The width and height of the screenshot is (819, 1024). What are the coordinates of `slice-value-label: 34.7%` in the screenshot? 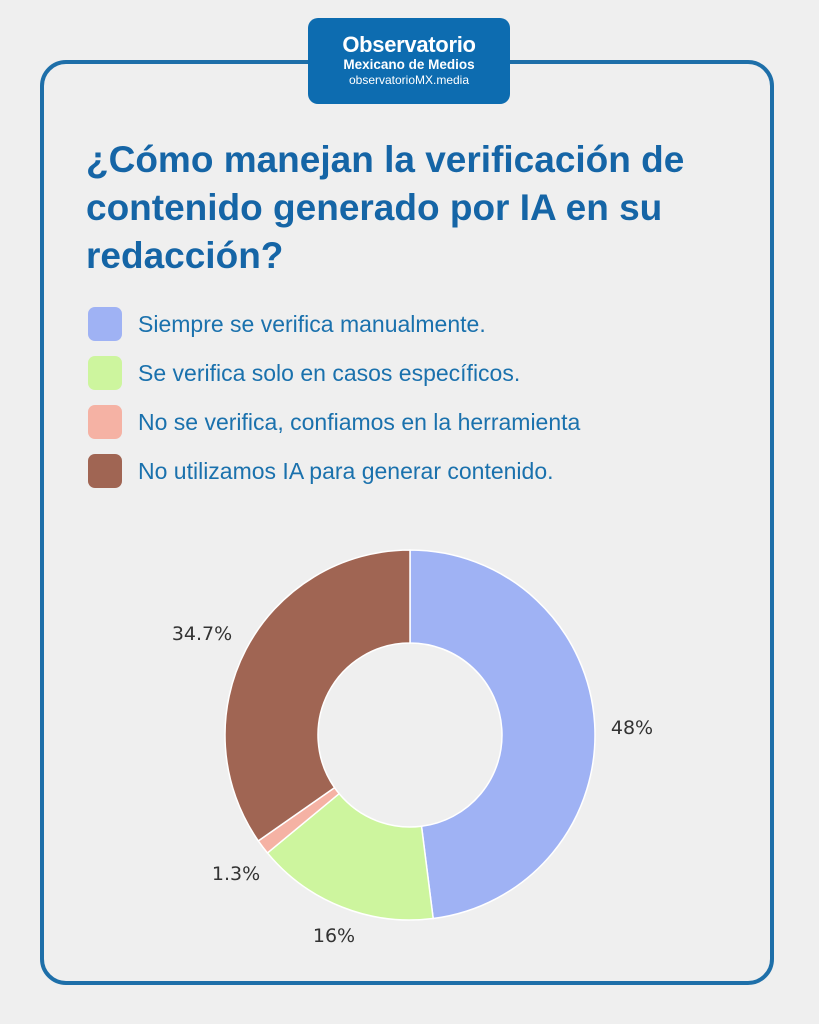 It's located at (202, 634).